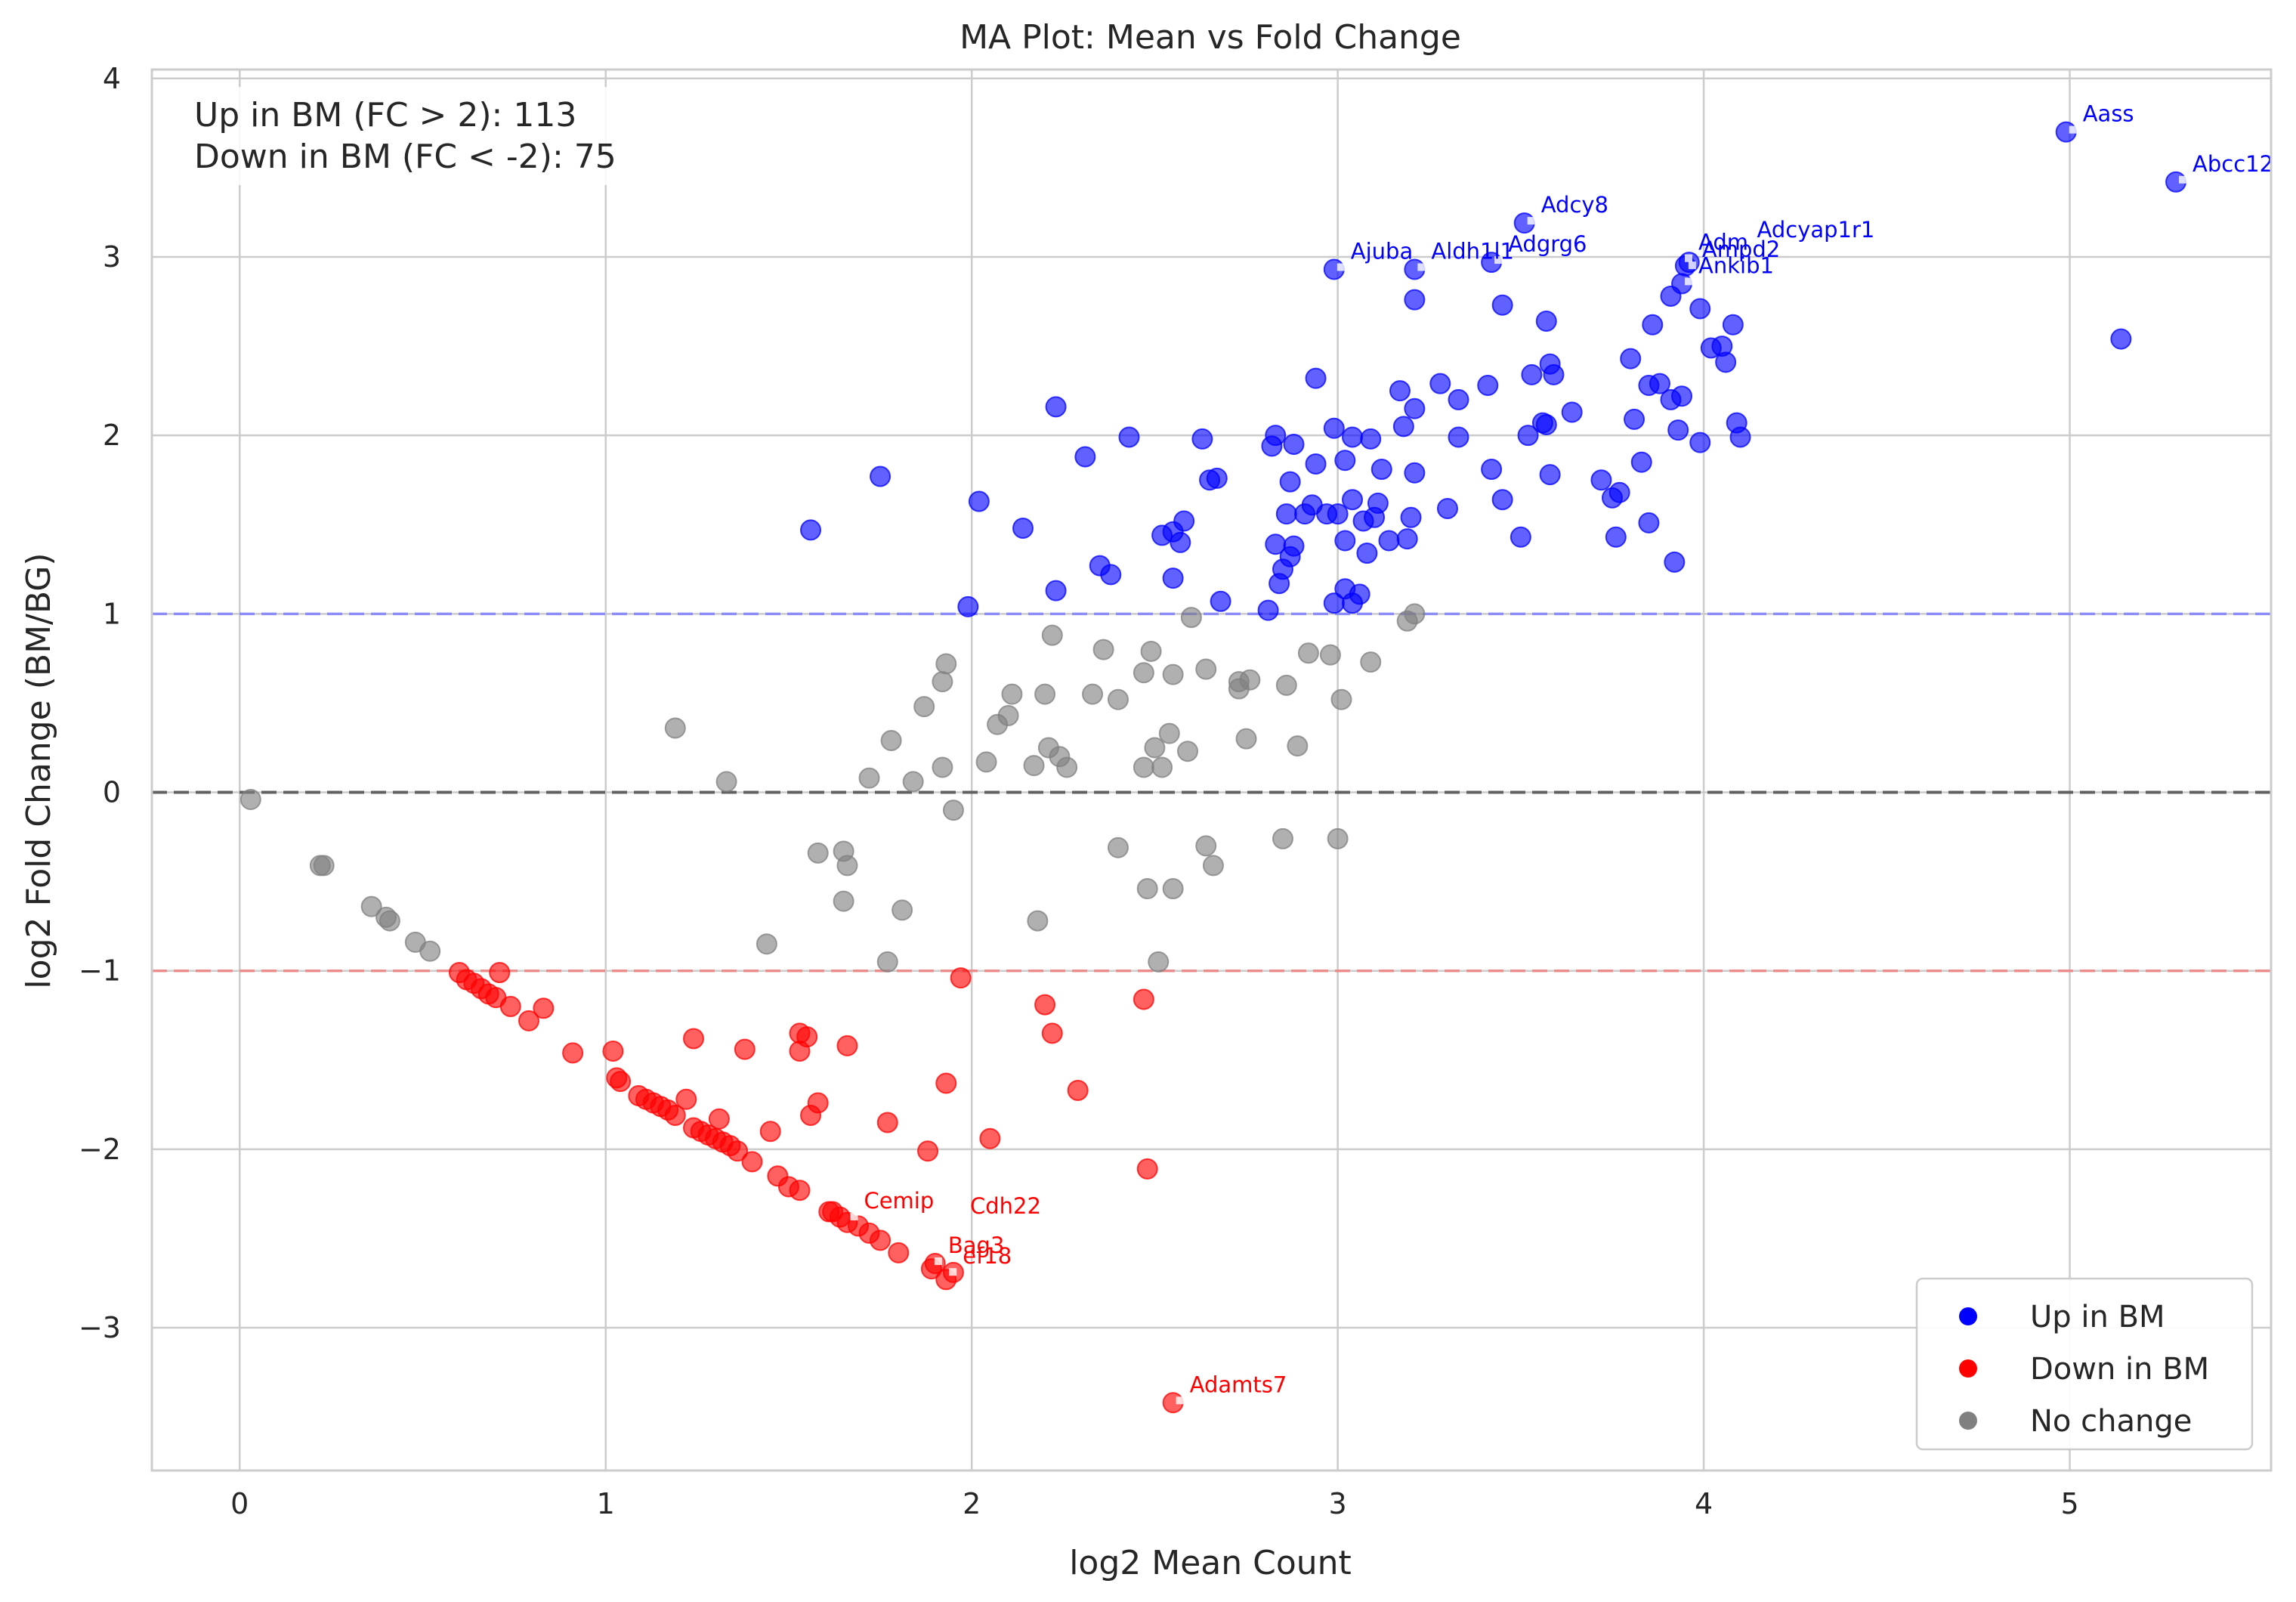 The image size is (2296, 1602). I want to click on y-tick-label: 1, so click(112, 613).